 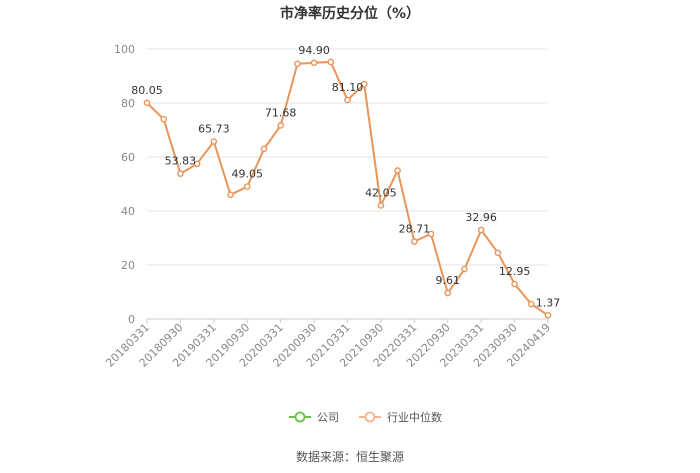 What do you see at coordinates (128, 103) in the screenshot?
I see `y-tick-label: 80` at bounding box center [128, 103].